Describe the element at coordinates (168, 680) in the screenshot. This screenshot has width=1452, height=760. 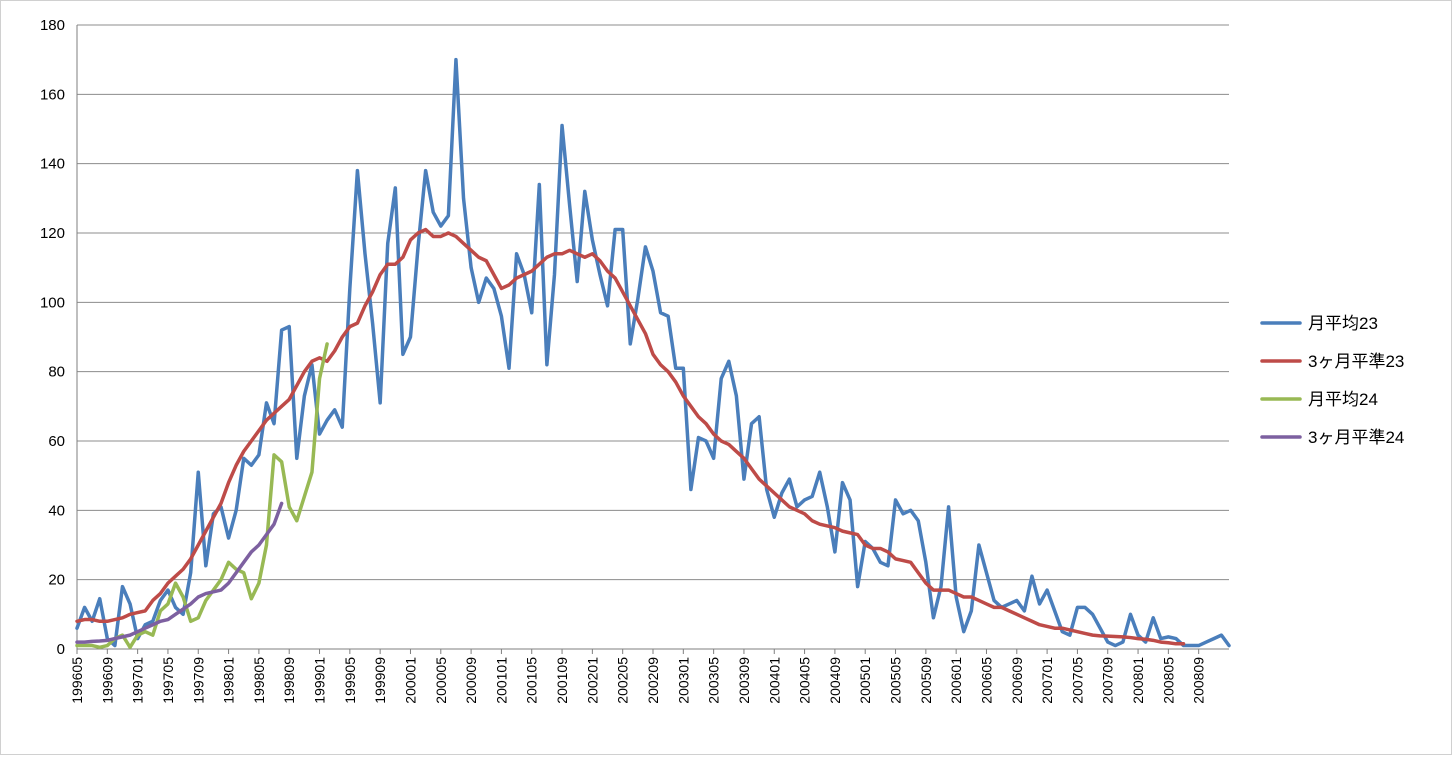
I see `x-tick-label: 199705` at that location.